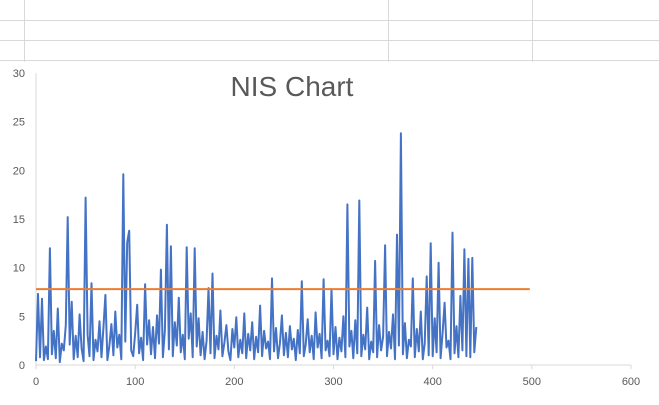  I want to click on y-tick-label: 10, so click(19, 269).